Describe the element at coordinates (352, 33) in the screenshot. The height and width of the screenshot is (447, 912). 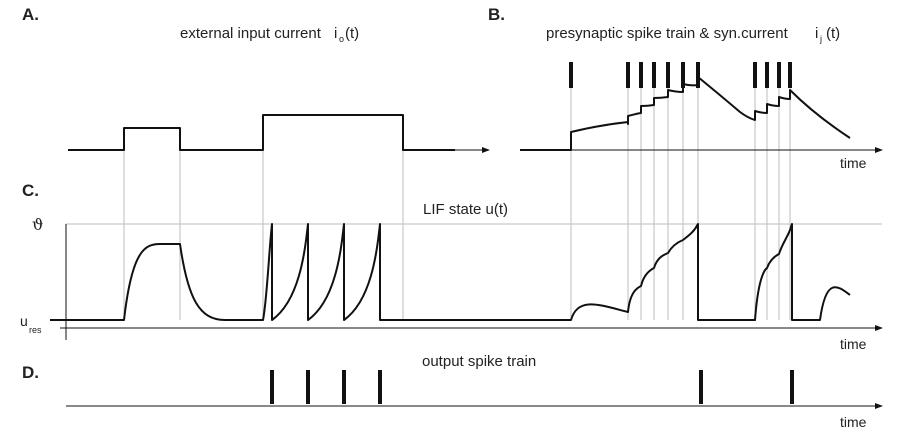
I see `panel-a-symbol-arg: (t)` at that location.